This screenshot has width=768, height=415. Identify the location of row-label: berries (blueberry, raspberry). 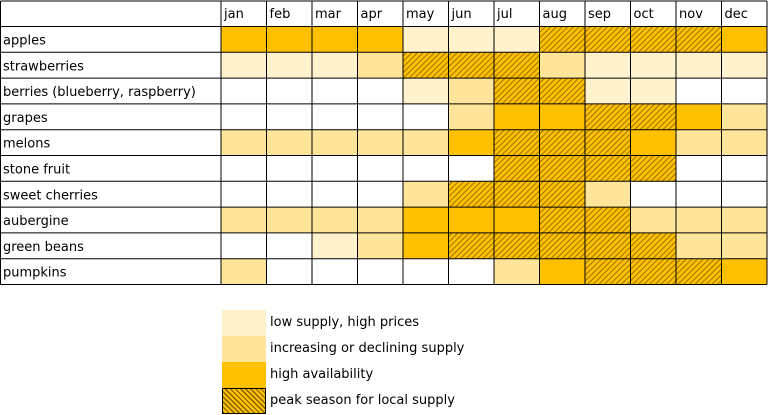
(99, 92).